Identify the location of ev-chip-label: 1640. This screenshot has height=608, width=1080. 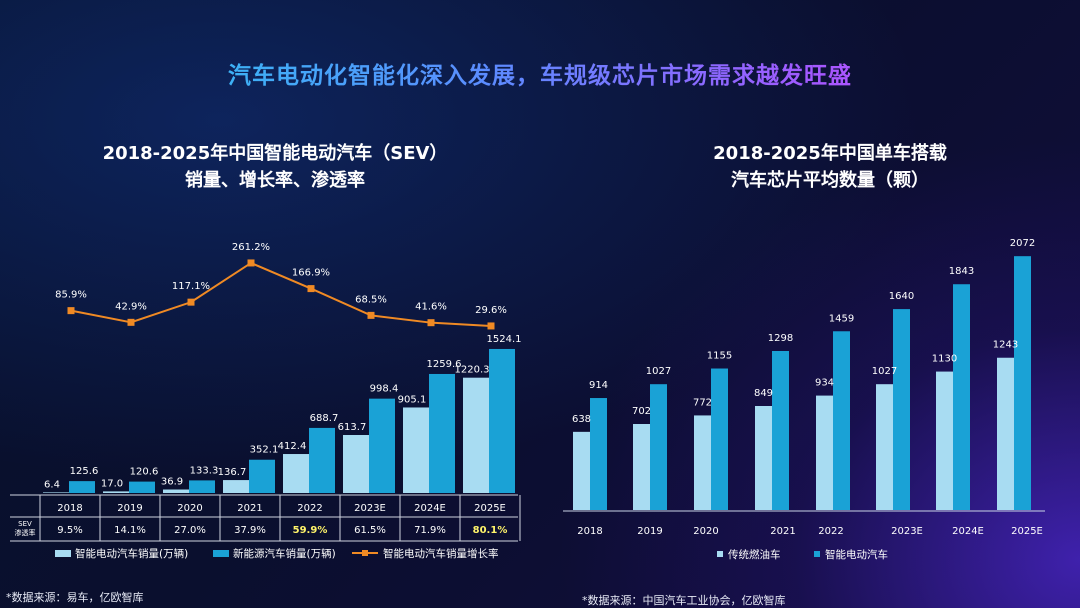
(901, 296).